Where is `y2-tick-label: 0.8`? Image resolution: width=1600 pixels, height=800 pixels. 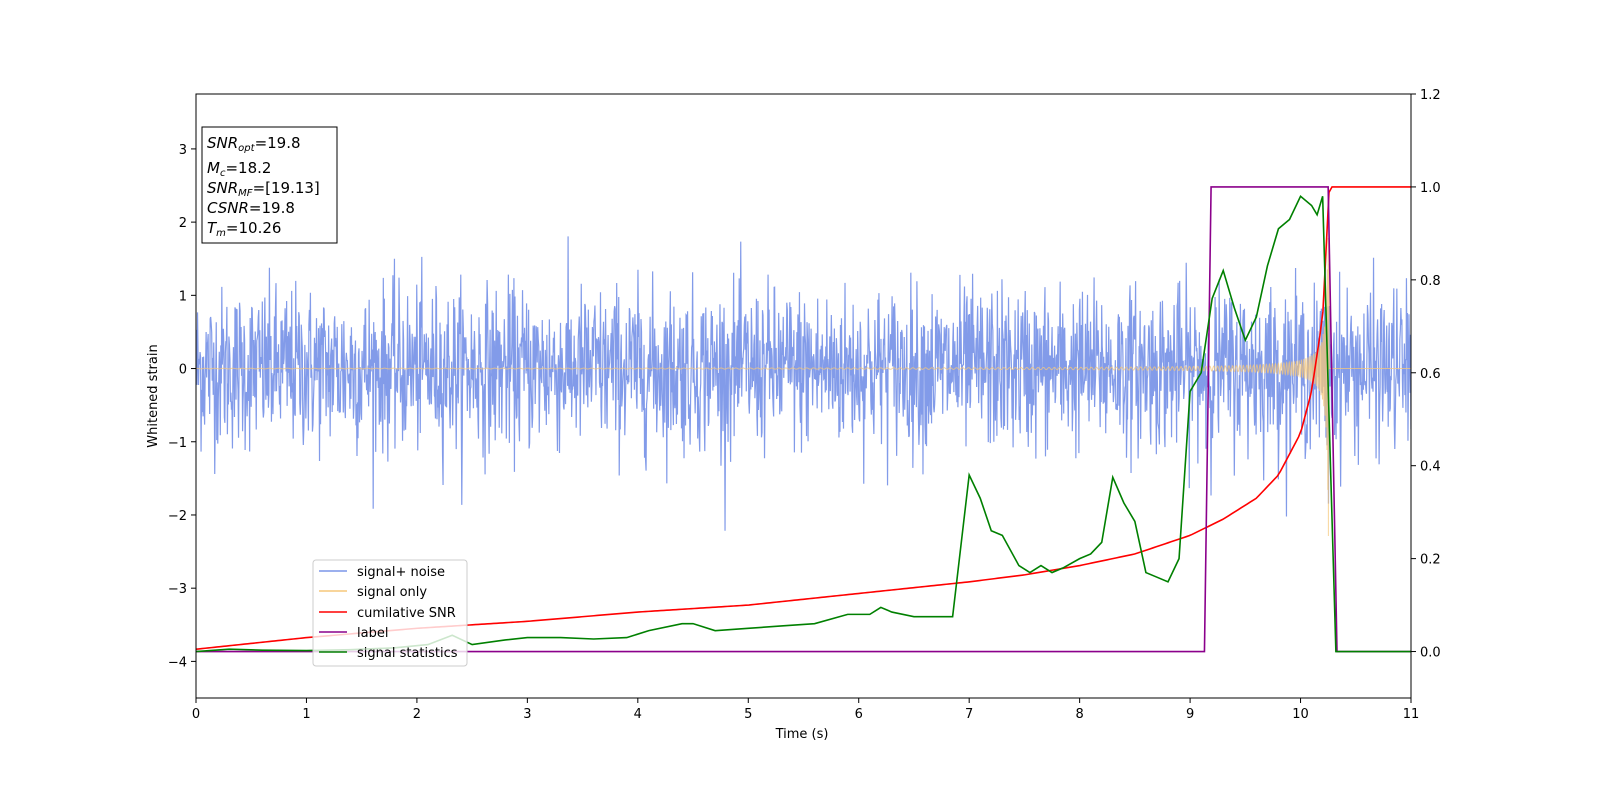
y2-tick-label: 0.8 is located at coordinates (1430, 281).